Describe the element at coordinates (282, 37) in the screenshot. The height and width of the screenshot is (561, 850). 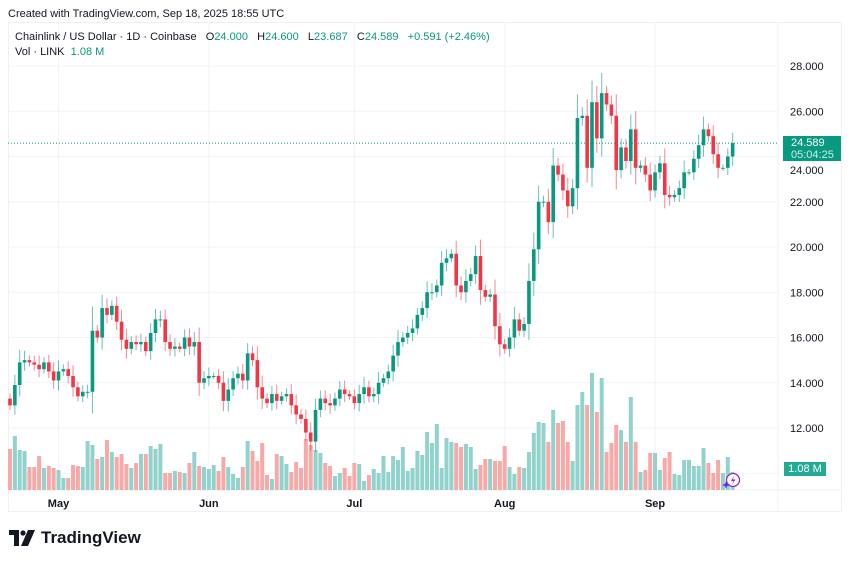
I see `high-value: 24.600` at that location.